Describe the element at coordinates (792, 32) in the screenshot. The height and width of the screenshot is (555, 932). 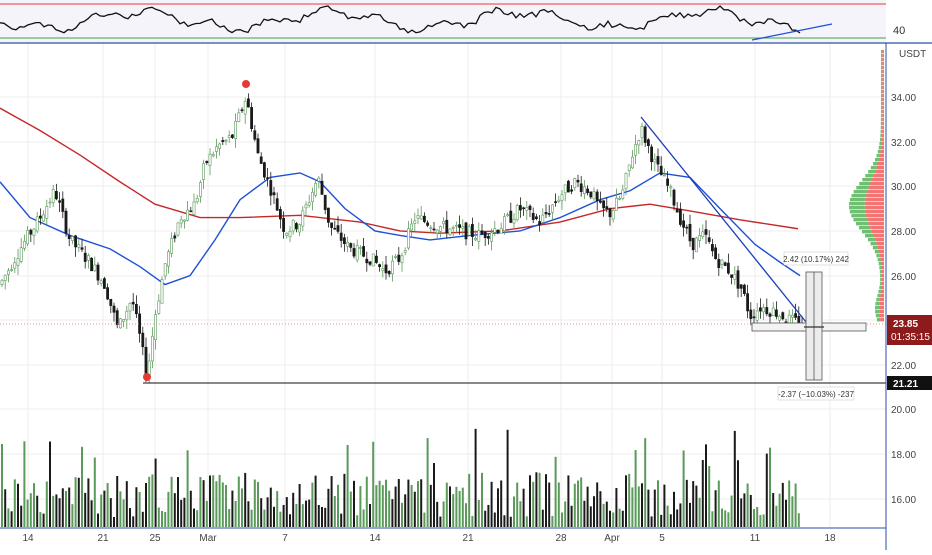
I see `rsi-trendline` at that location.